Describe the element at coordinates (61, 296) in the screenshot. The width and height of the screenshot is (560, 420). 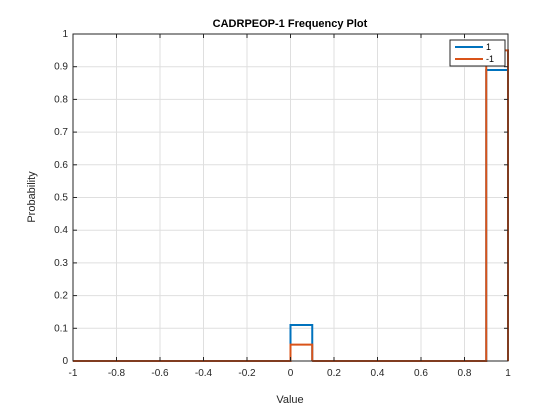
I see `y-tick-label: 0.2` at that location.